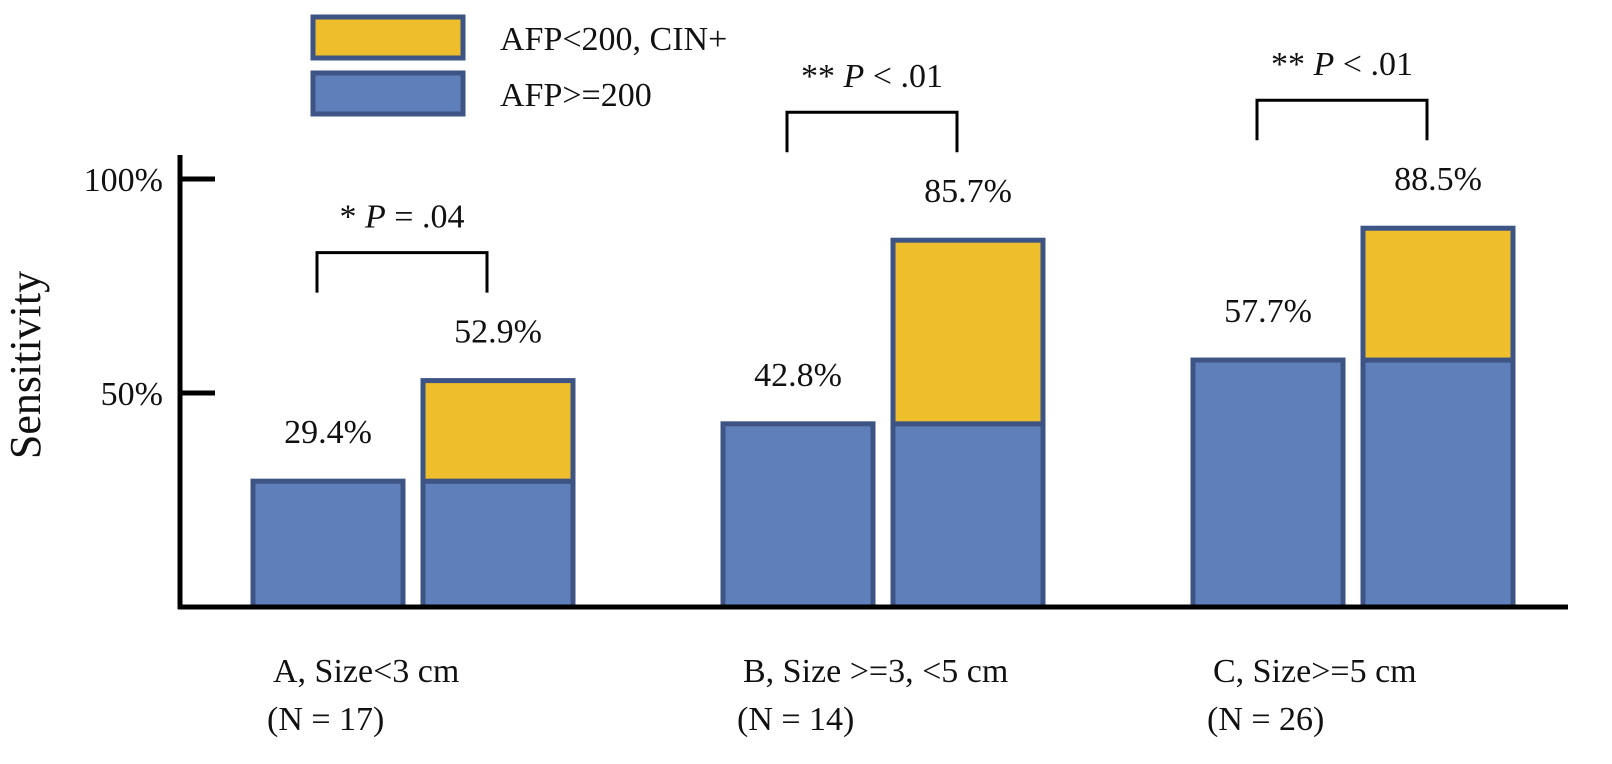 This screenshot has height=764, width=1612. Describe the element at coordinates (325, 719) in the screenshot. I see `x-tick-n-label: (N = 17)` at that location.